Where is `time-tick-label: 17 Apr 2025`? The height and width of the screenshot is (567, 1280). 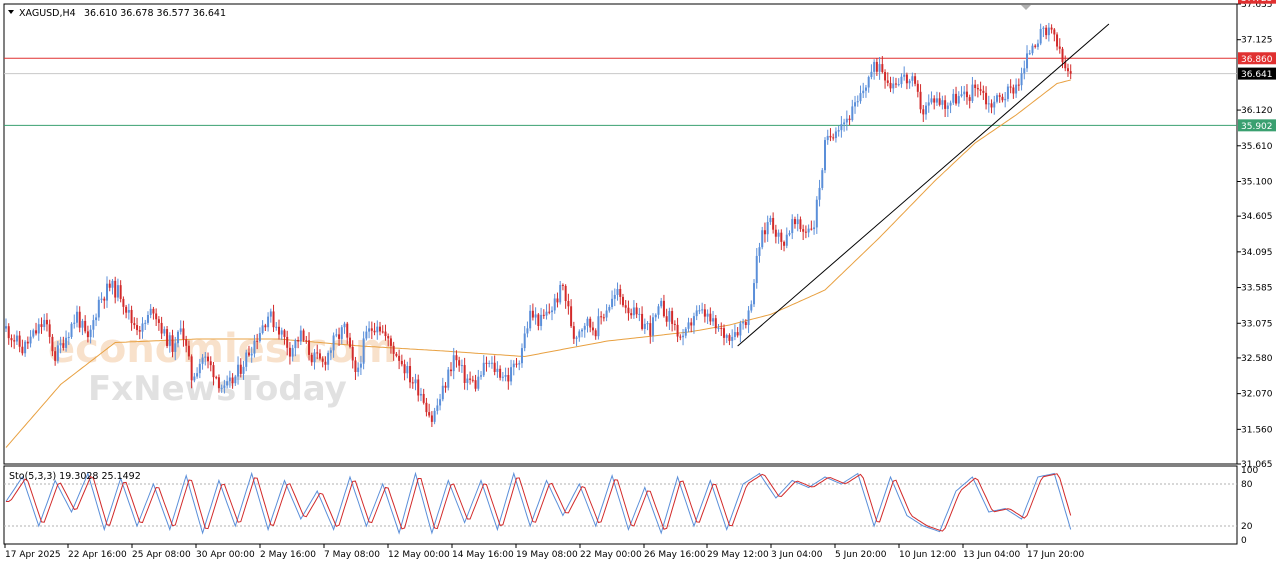 time-tick-label: 17 Apr 2025 is located at coordinates (33, 555).